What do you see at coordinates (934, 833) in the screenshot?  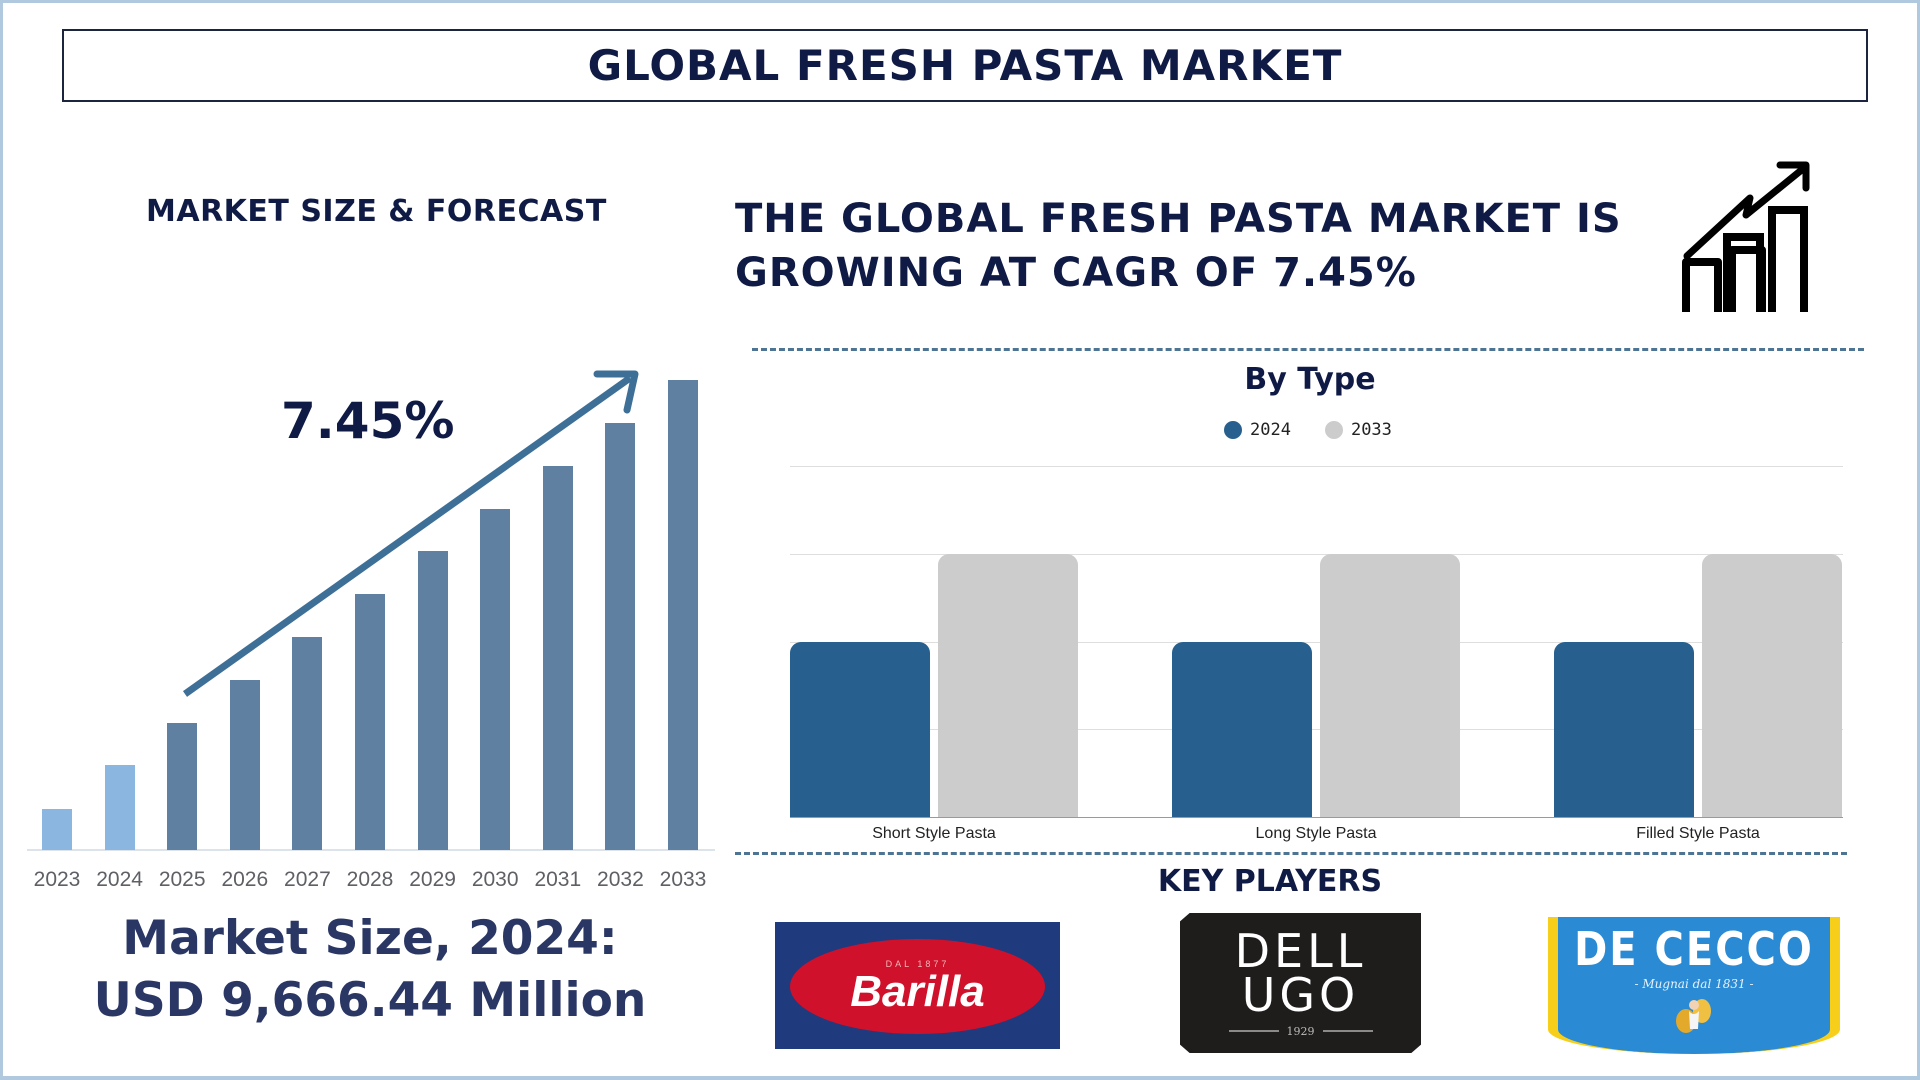 I see `category-label: Short Style Pasta` at bounding box center [934, 833].